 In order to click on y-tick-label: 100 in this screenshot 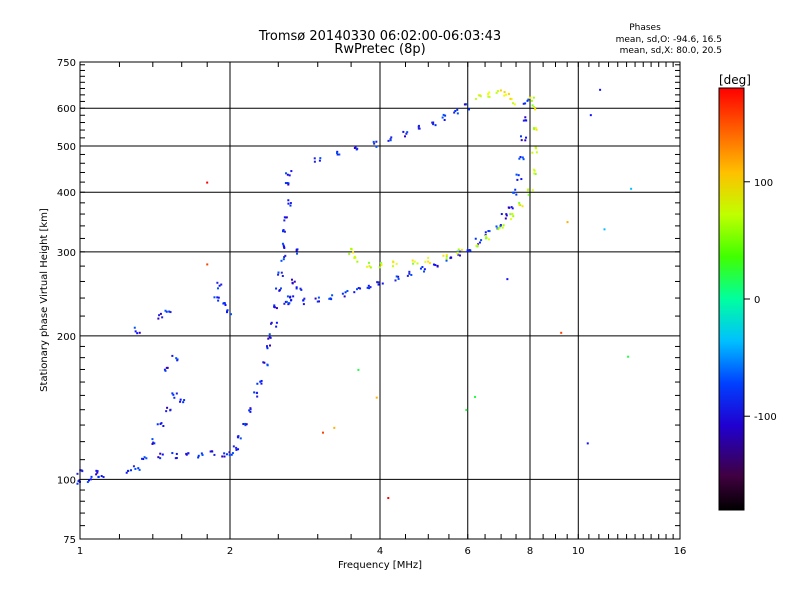, I will do `click(66, 480)`.